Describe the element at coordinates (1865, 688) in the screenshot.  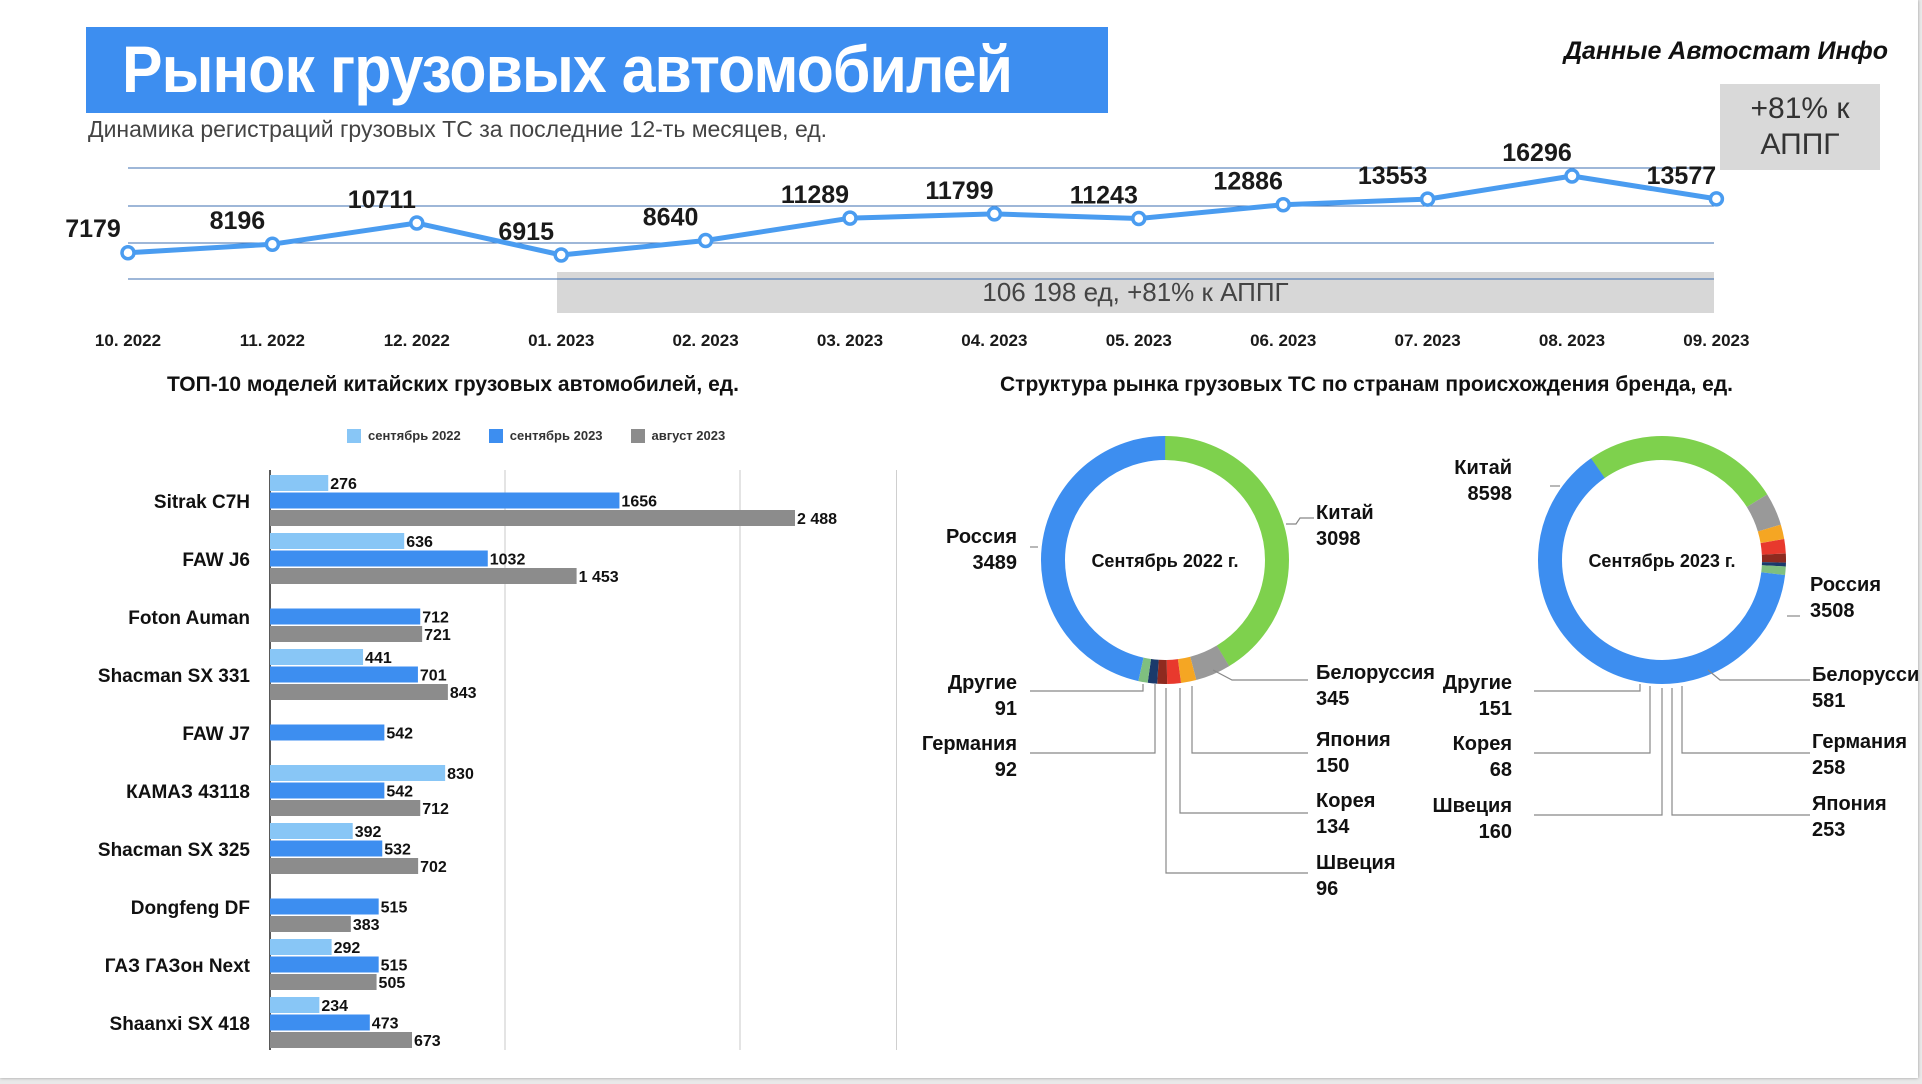
I see `callout-2023-belarus: Белоруссия 581` at that location.